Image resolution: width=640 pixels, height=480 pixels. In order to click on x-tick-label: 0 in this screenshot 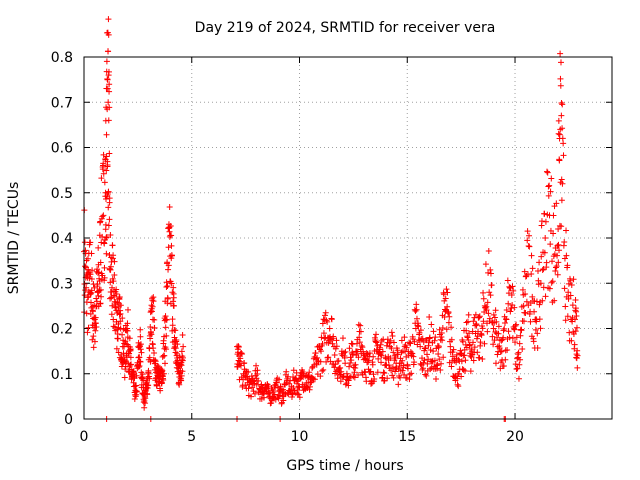, I will do `click(84, 437)`.